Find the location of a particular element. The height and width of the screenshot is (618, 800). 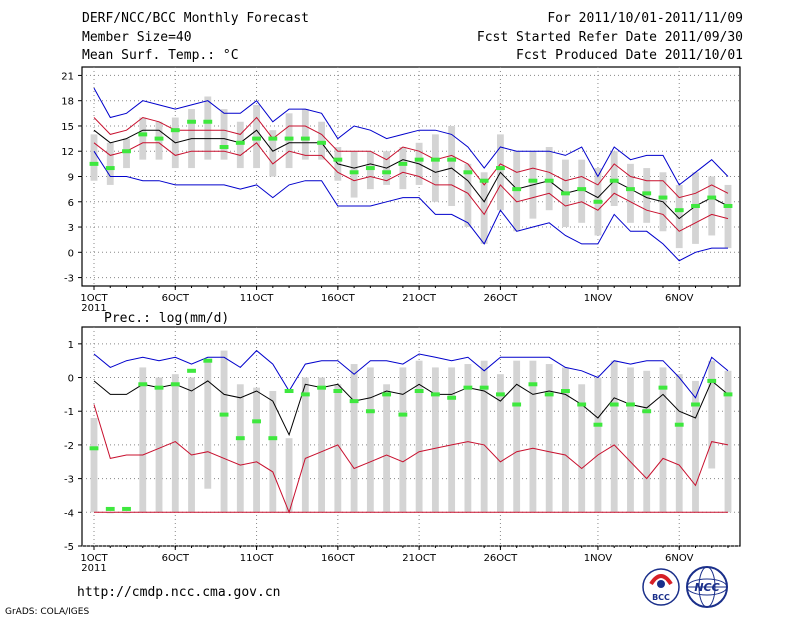

forecast-period: For 2011/10/01-2011/11/09 is located at coordinates (645, 18).